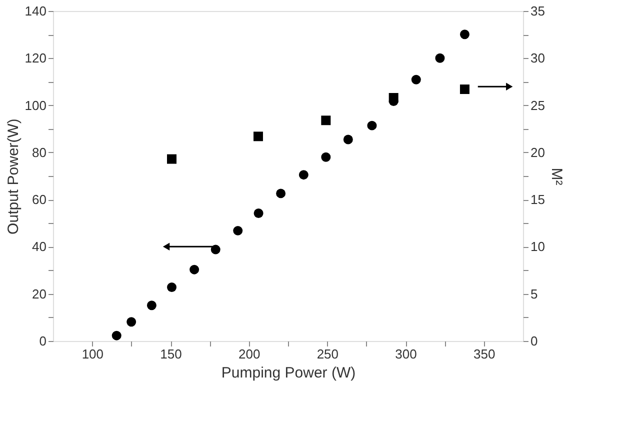 The width and height of the screenshot is (624, 434). Describe the element at coordinates (249, 354) in the screenshot. I see `x-tick-label: 200` at that location.